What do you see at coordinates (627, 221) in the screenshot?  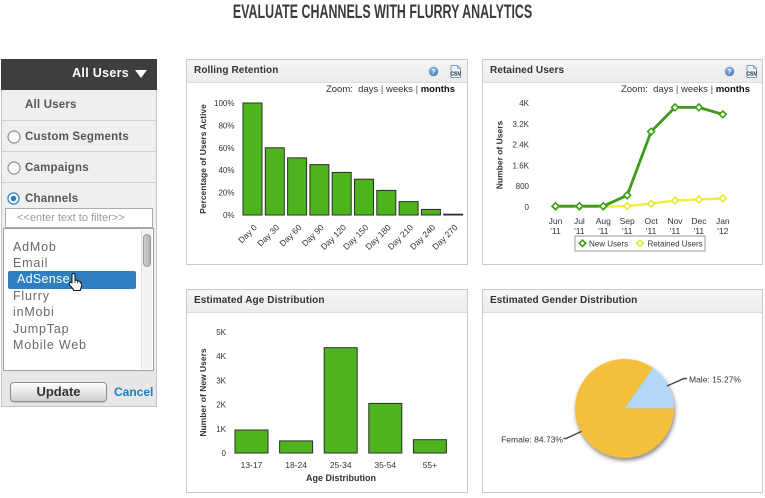 I see `svg-text: Sep` at bounding box center [627, 221].